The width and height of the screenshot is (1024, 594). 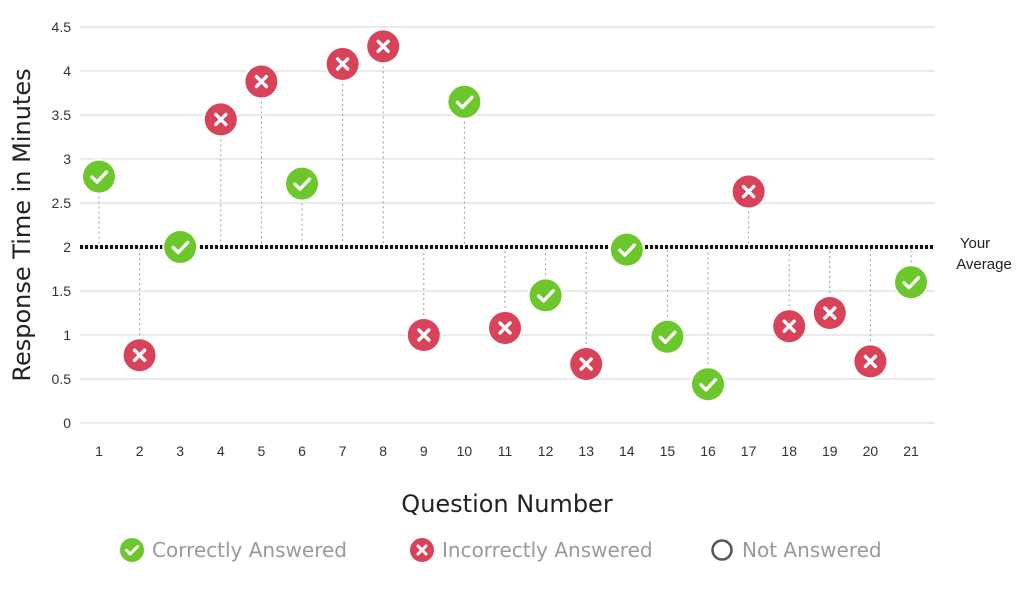 I want to click on y-tick-label: 4.5, so click(x=62, y=27).